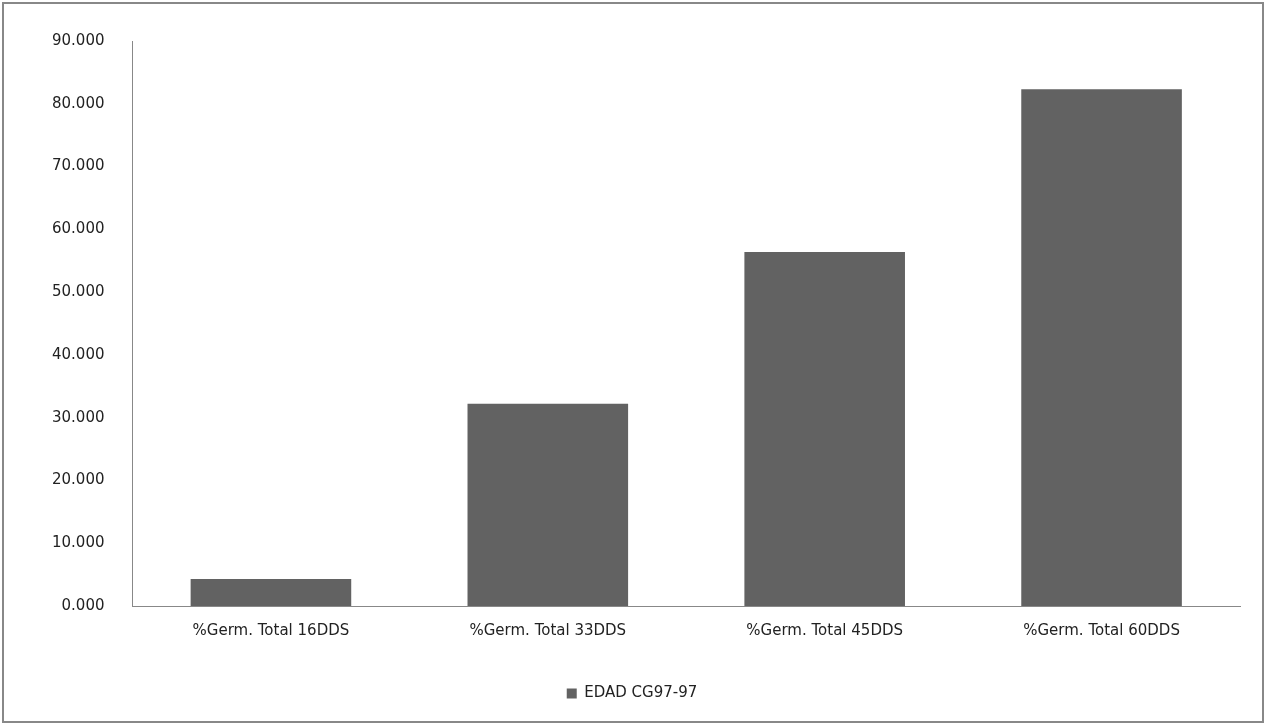 This screenshot has width=1266, height=725. Describe the element at coordinates (548, 629) in the screenshot. I see `x-tick-label: %Germ. Total 33DDS` at that location.